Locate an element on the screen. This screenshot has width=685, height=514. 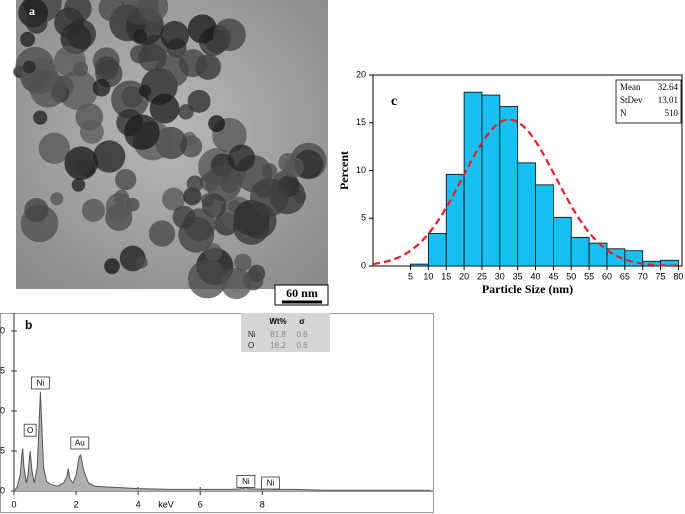
stats-value: 13.01 is located at coordinates (668, 100).